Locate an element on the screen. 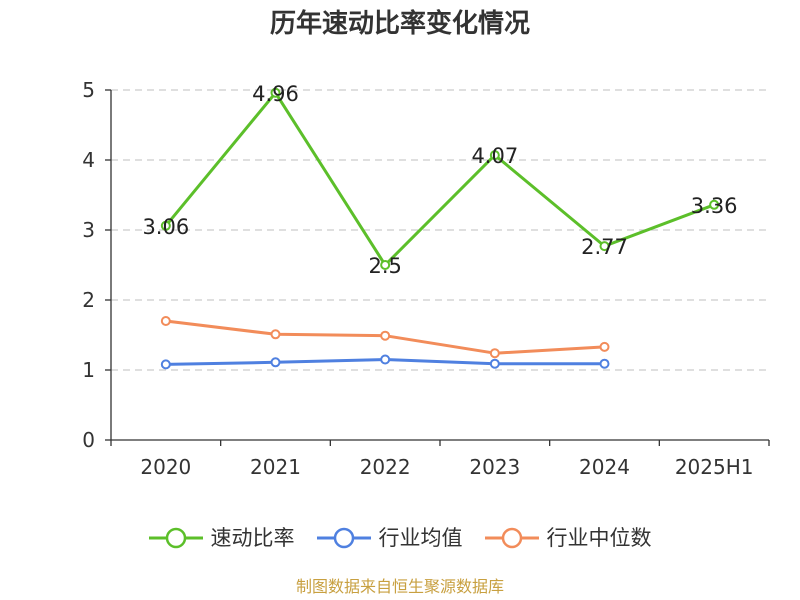  x-tick-label: 2023 is located at coordinates (494, 467).